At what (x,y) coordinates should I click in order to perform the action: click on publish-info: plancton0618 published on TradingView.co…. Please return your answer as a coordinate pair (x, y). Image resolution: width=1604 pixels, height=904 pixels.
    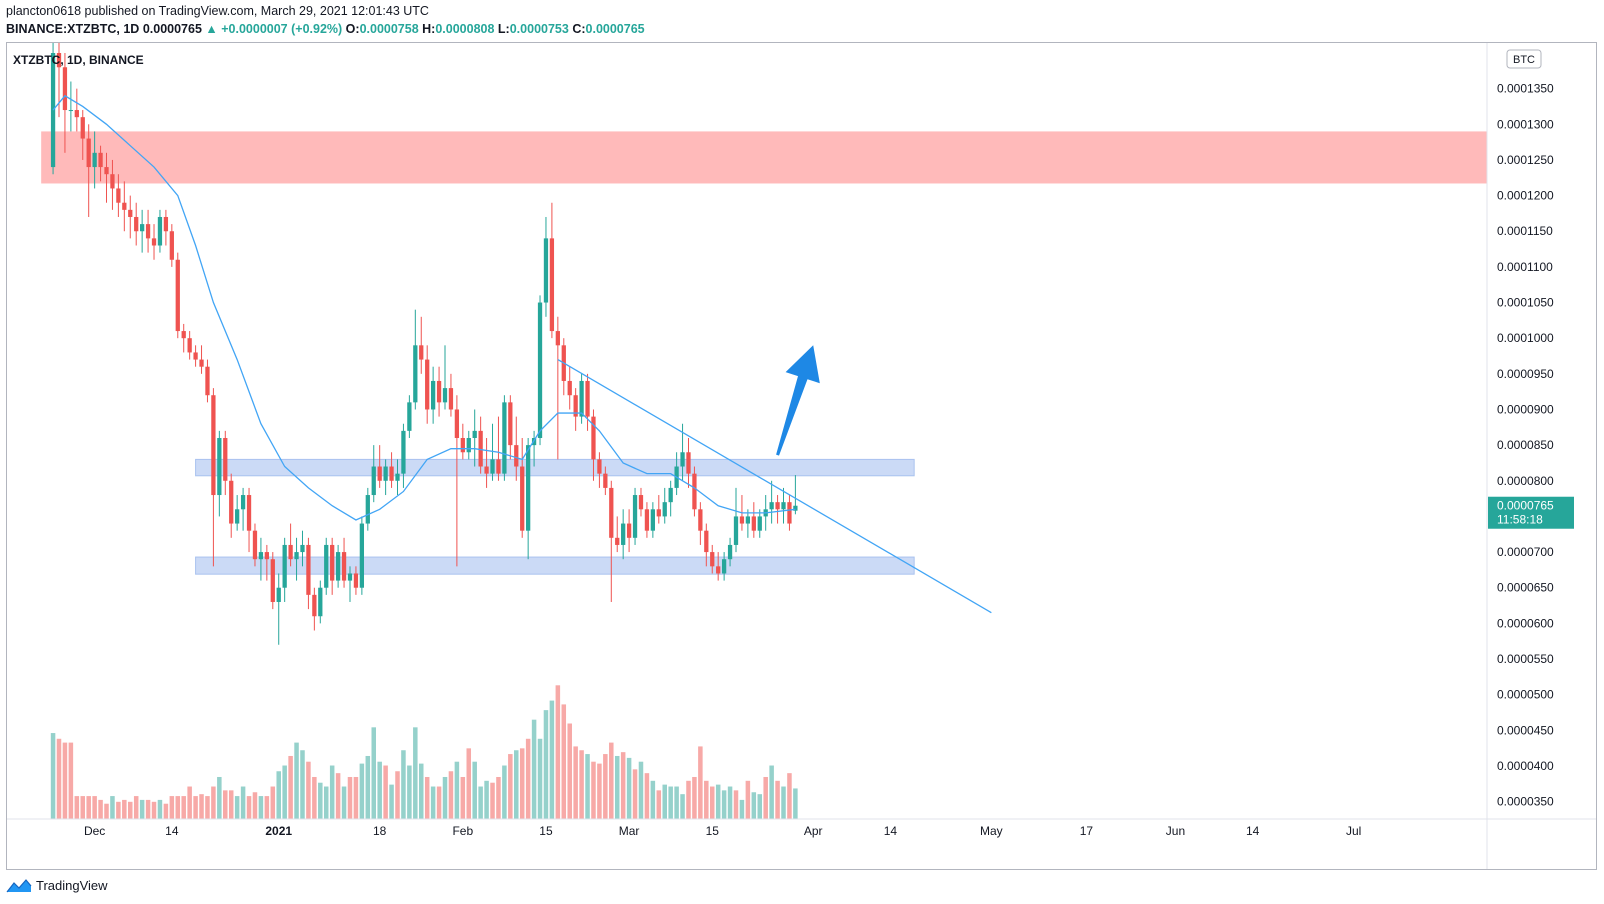
    Looking at the image, I should click on (217, 11).